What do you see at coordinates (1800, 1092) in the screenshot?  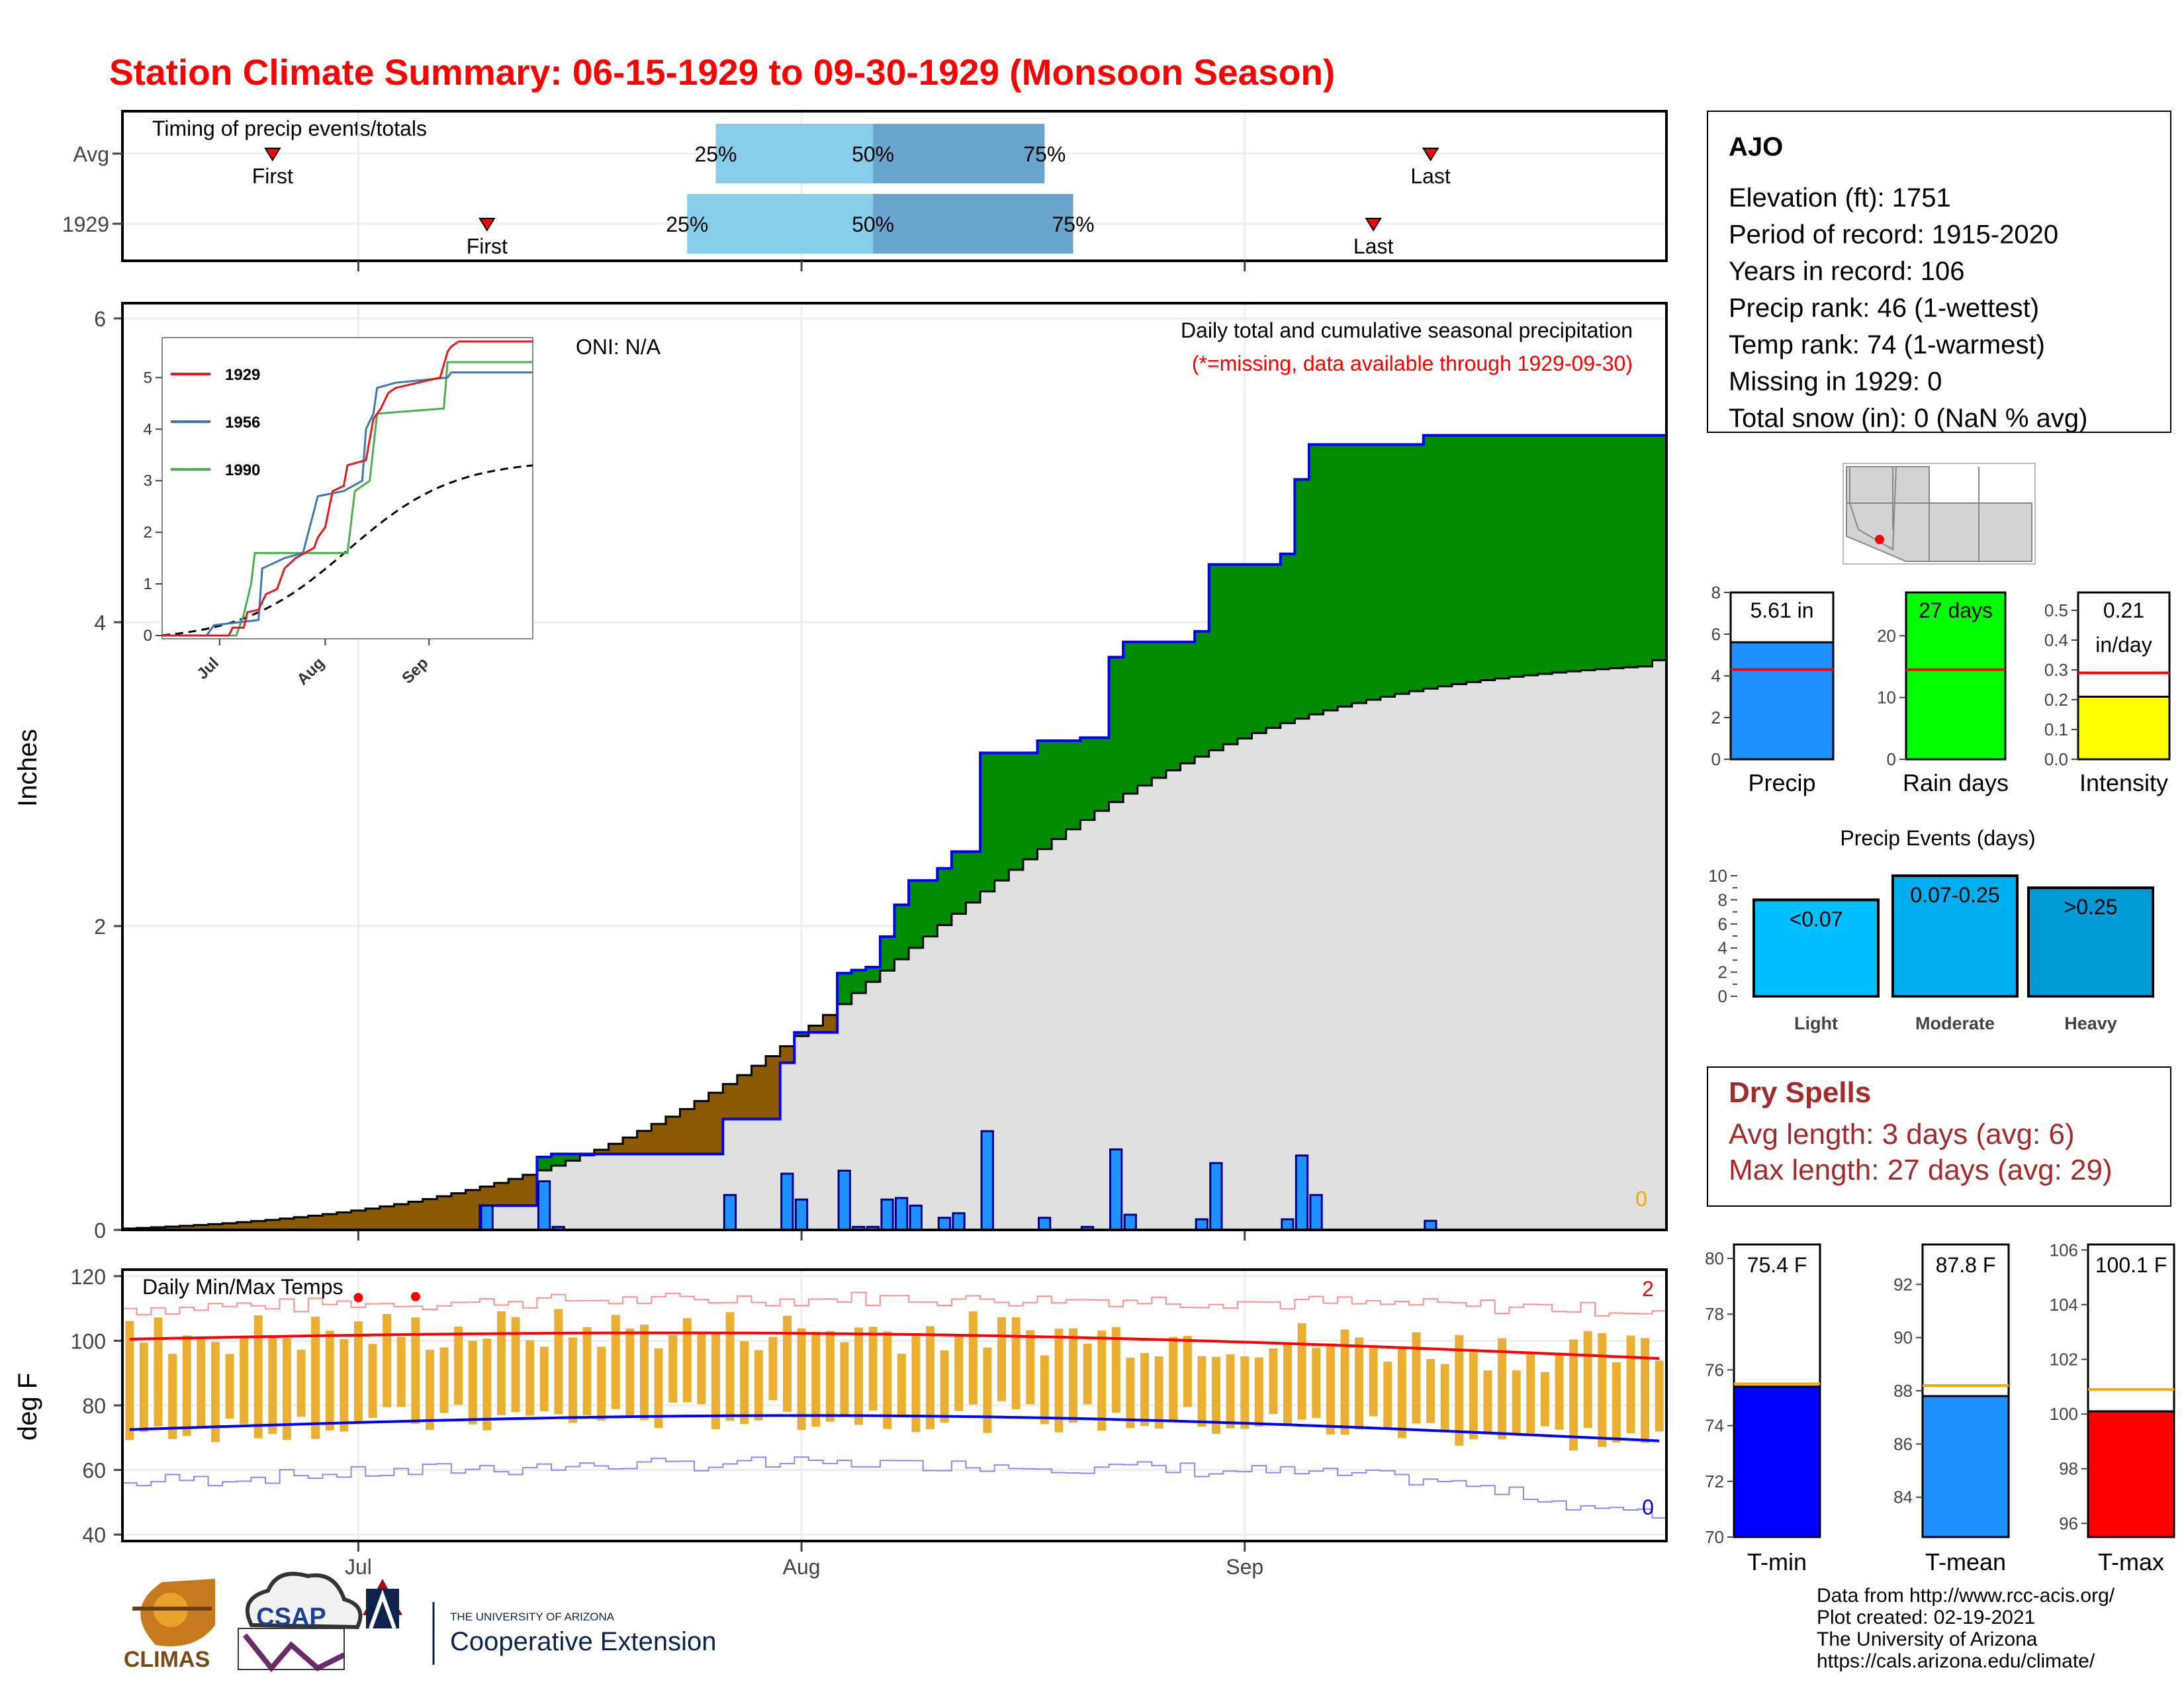 I see `dry-spells-title: Dry Spells` at bounding box center [1800, 1092].